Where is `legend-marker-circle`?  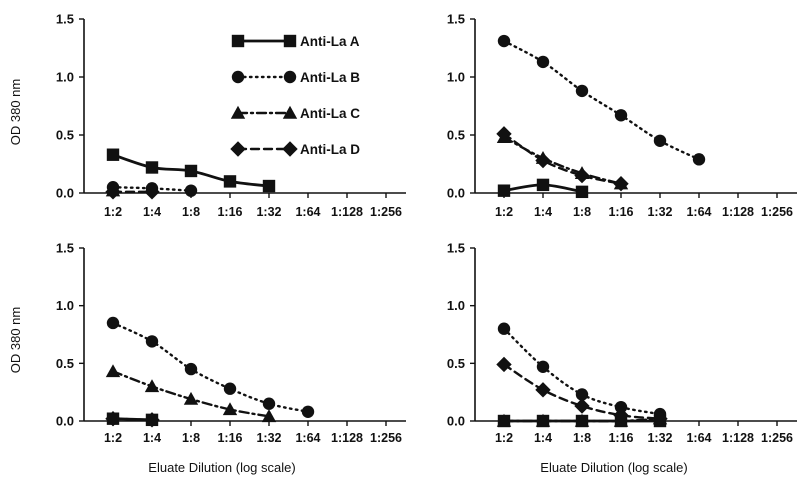
legend-marker-circle is located at coordinates (238, 77).